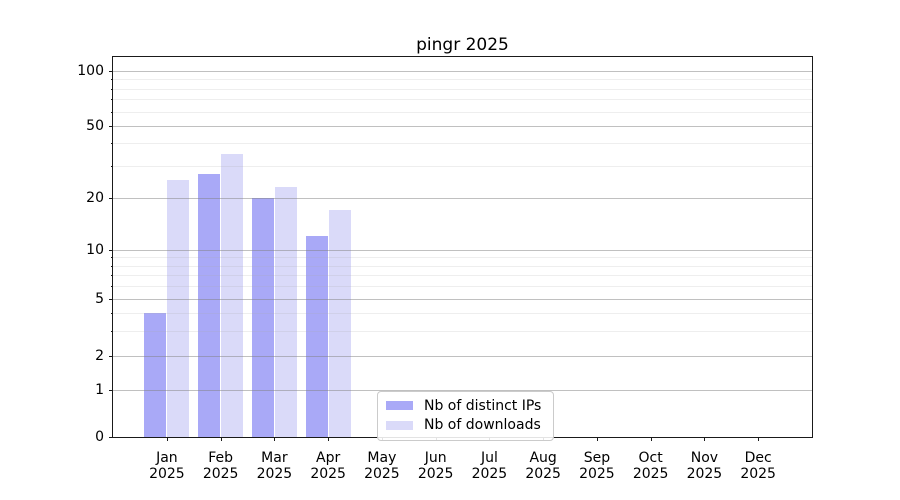 This screenshot has width=900, height=500. Describe the element at coordinates (483, 405) in the screenshot. I see `legend-label: Nb of distinct IPs` at that location.